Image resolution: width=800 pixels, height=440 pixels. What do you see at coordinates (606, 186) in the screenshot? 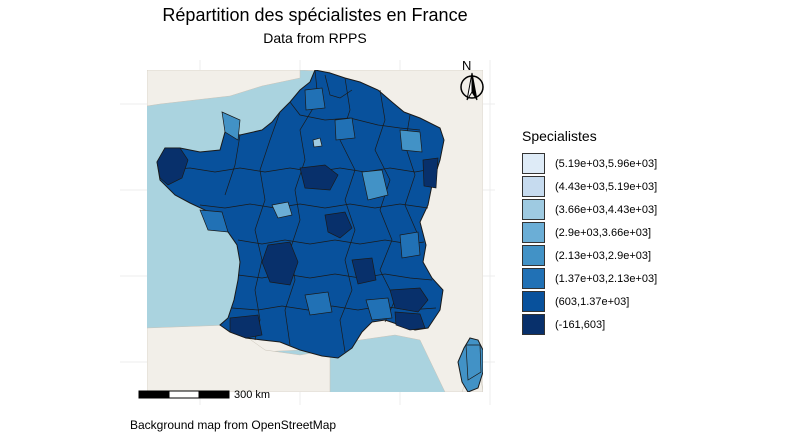
I see `legend-label: (4.43e+03,5.19e+03]` at bounding box center [606, 186].